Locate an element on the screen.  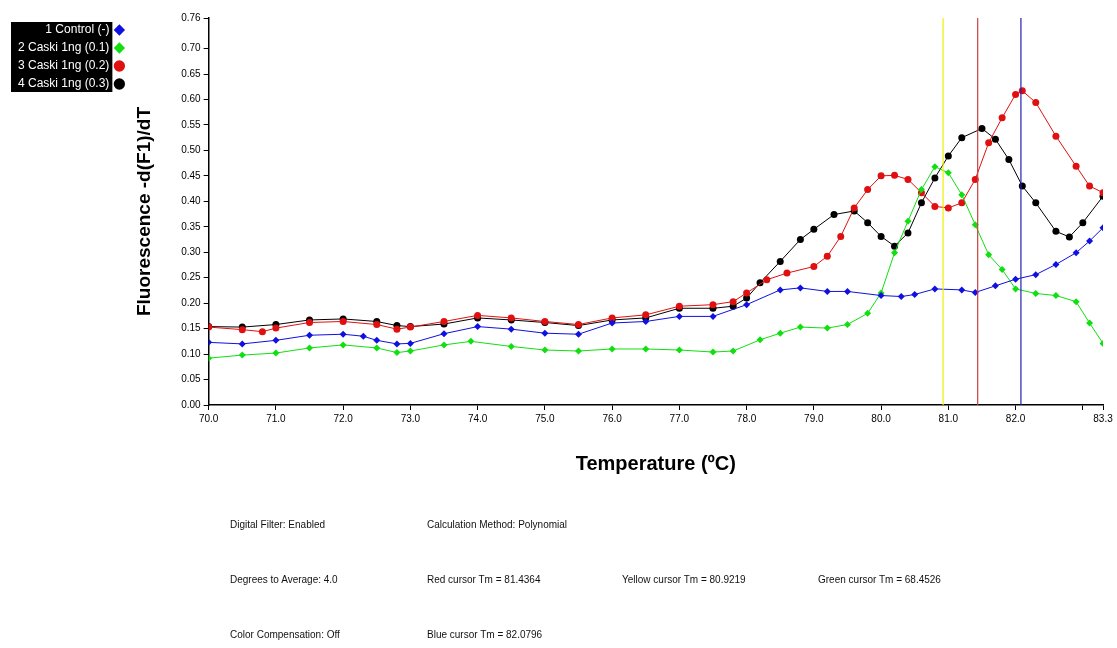
y-tick-label: 0.25 is located at coordinates (191, 277).